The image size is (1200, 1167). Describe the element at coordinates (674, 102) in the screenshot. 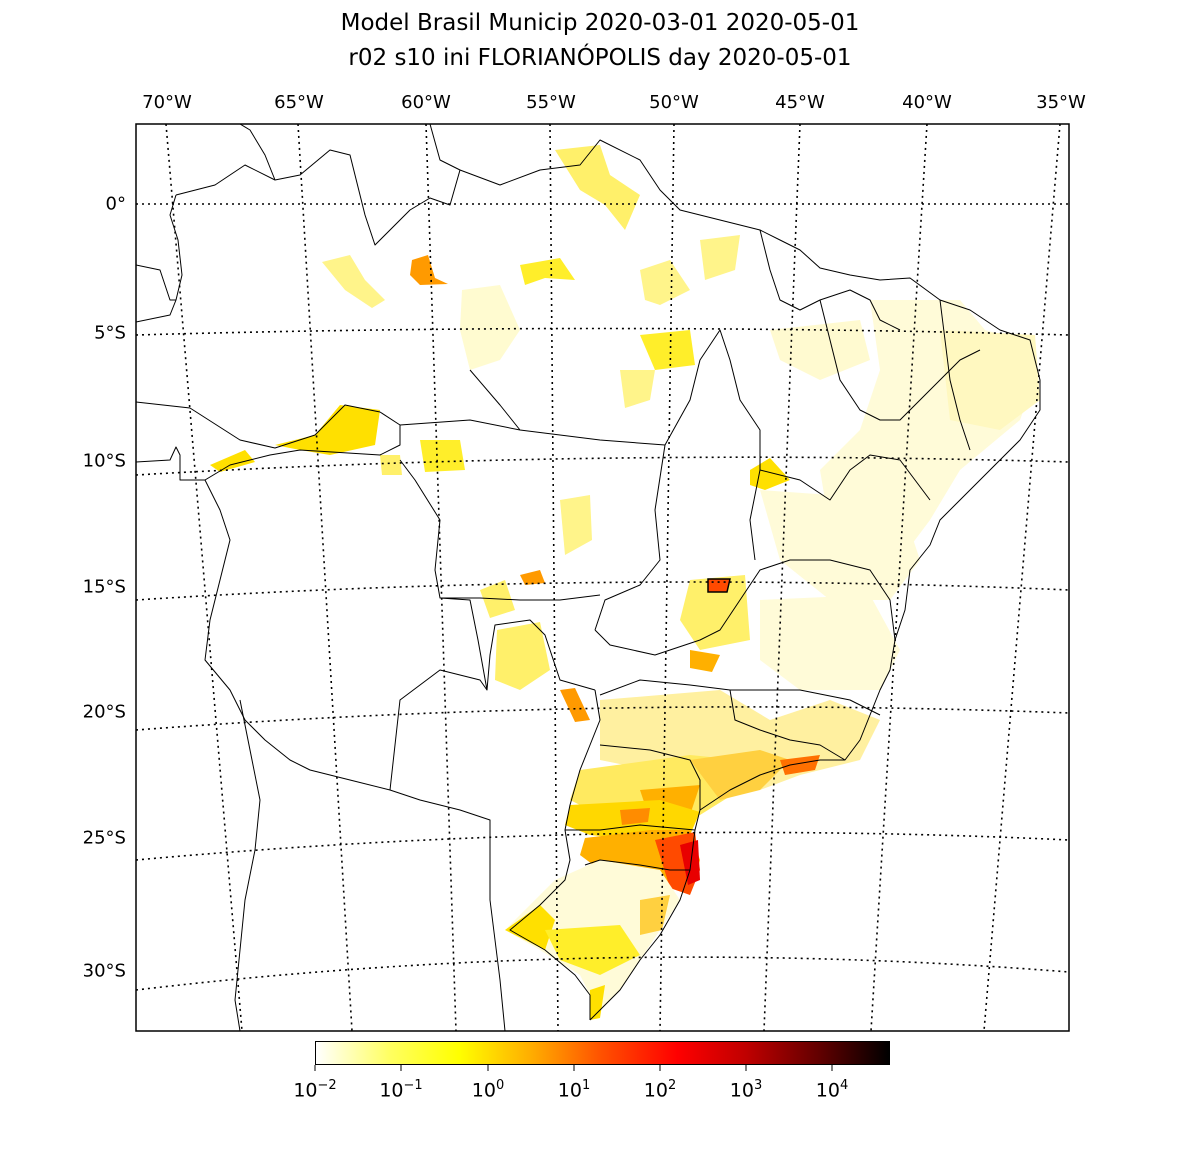

I see `lon-label-50w: 50°W` at that location.